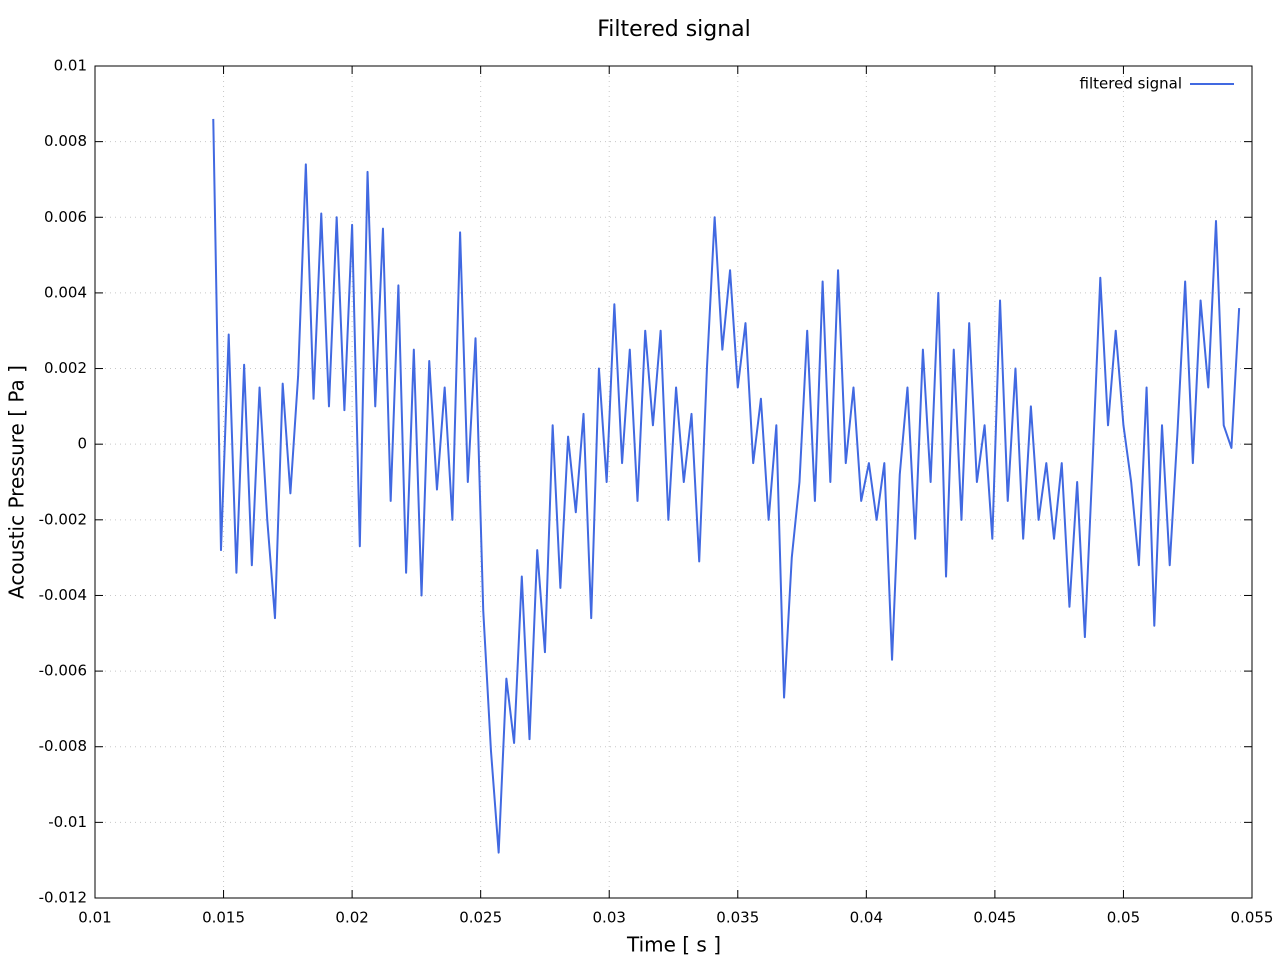 The width and height of the screenshot is (1280, 960). I want to click on x-tick-label: 0.03, so click(609, 918).